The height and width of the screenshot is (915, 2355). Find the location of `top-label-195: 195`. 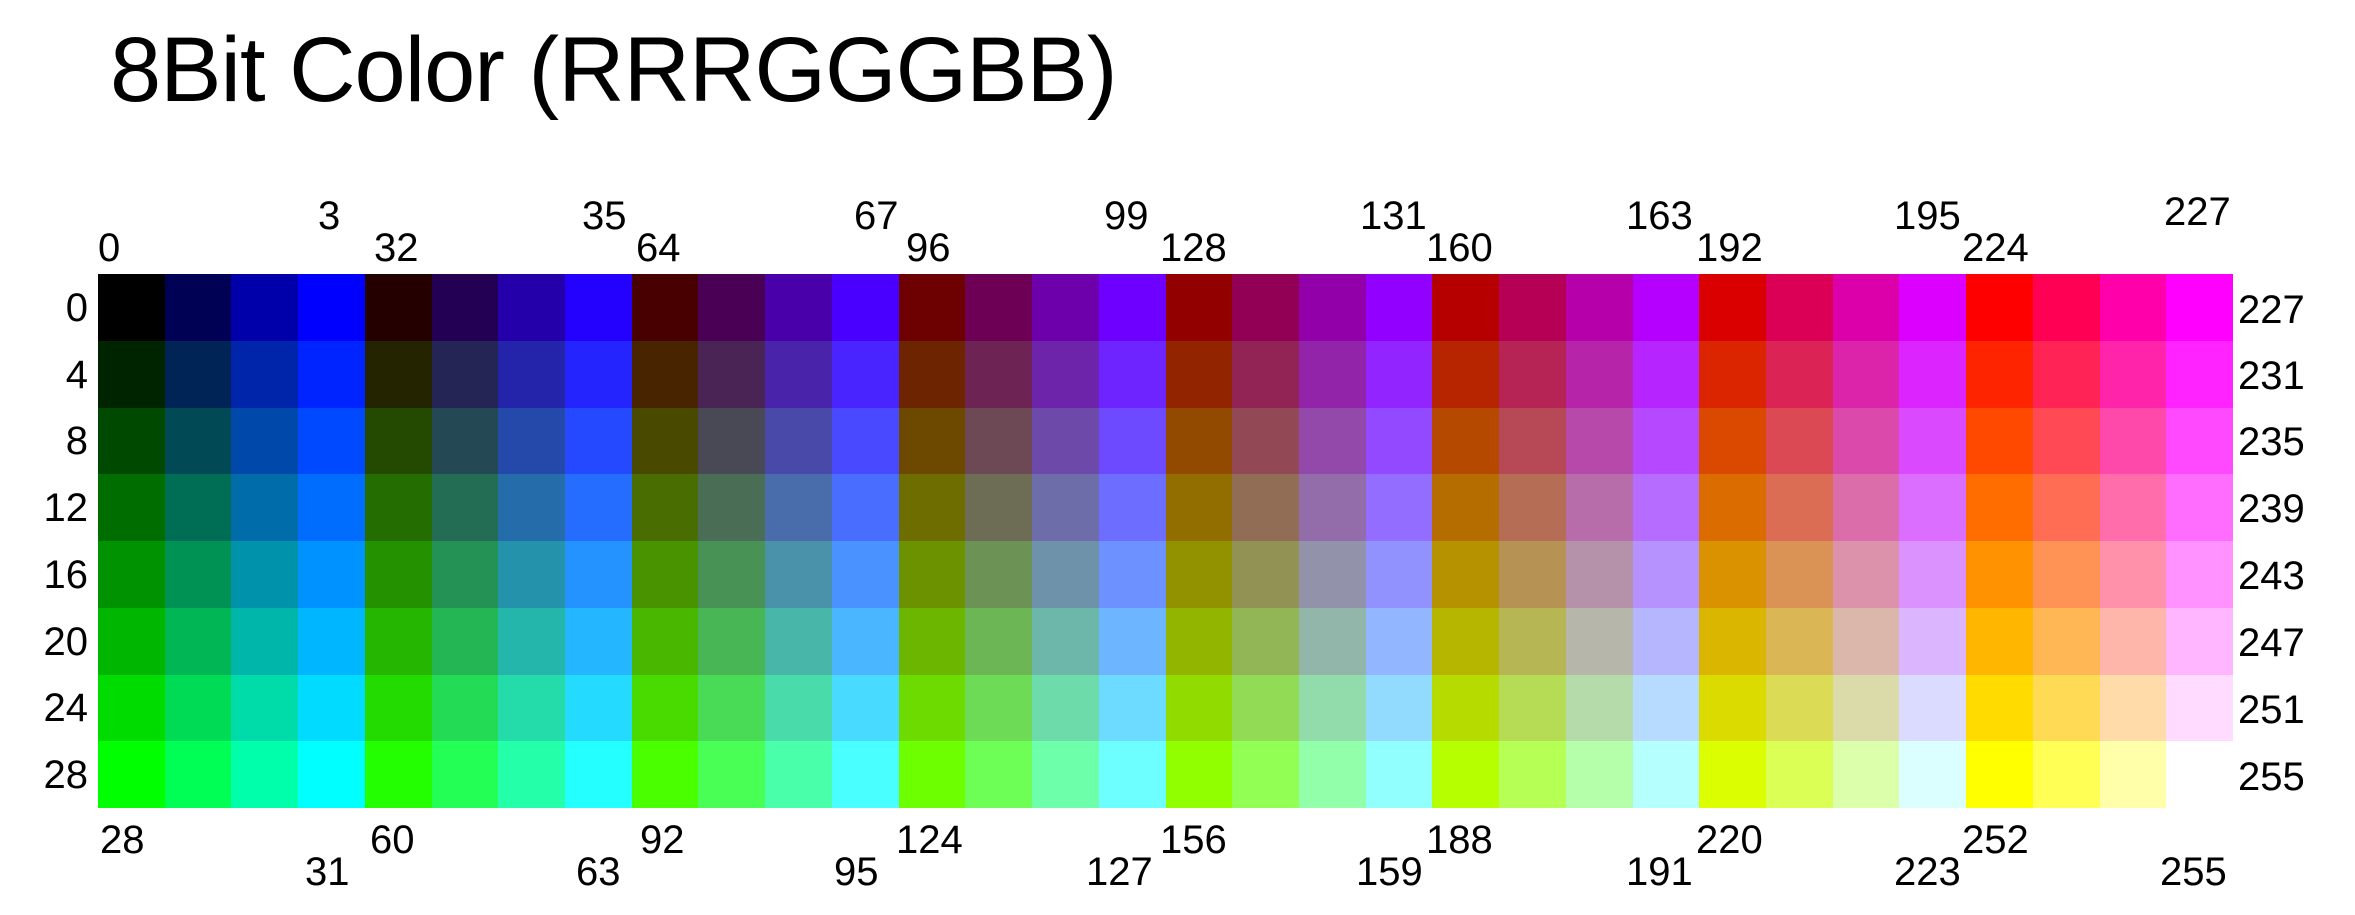

top-label-195: 195 is located at coordinates (1927, 216).